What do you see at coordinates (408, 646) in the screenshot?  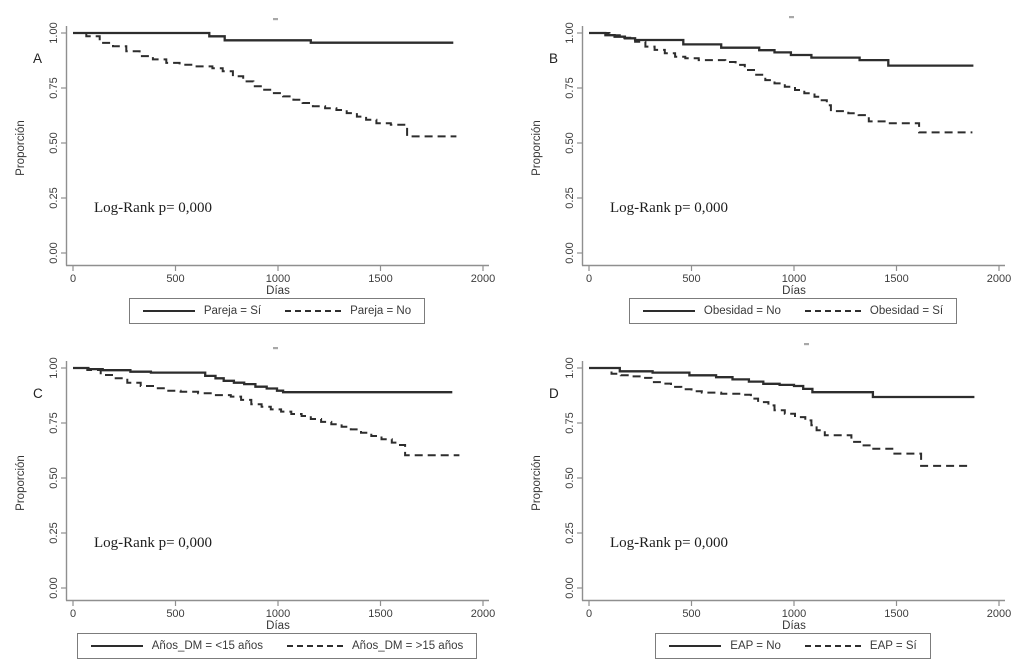 I see `legend-label: Años_DM = >15 años` at bounding box center [408, 646].